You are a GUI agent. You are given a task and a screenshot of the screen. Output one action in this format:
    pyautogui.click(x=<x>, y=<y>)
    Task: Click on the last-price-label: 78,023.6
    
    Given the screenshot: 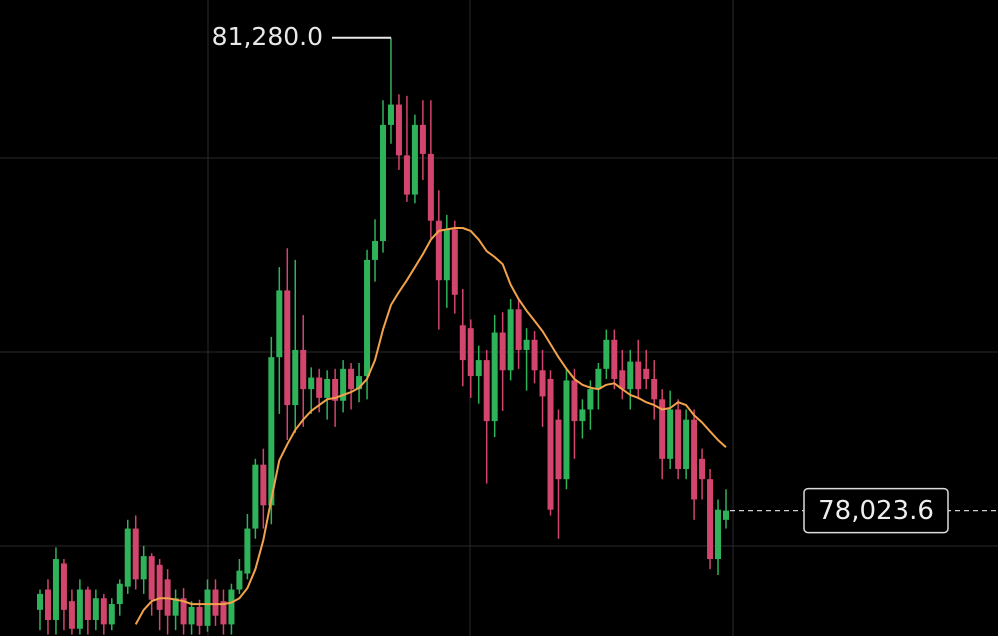 What is the action you would take?
    pyautogui.click(x=876, y=511)
    